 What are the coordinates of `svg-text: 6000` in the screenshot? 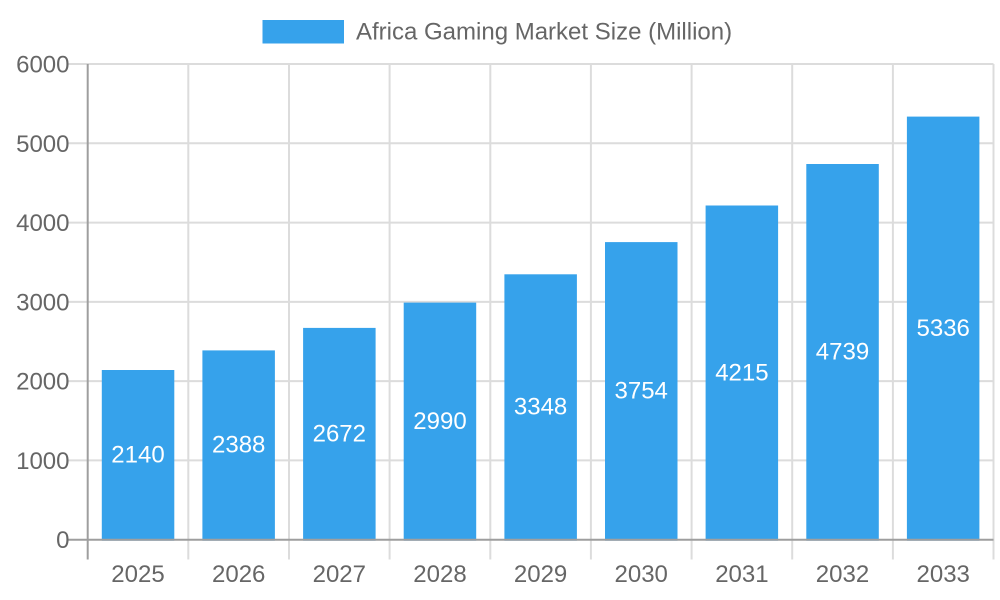 It's located at (42, 65).